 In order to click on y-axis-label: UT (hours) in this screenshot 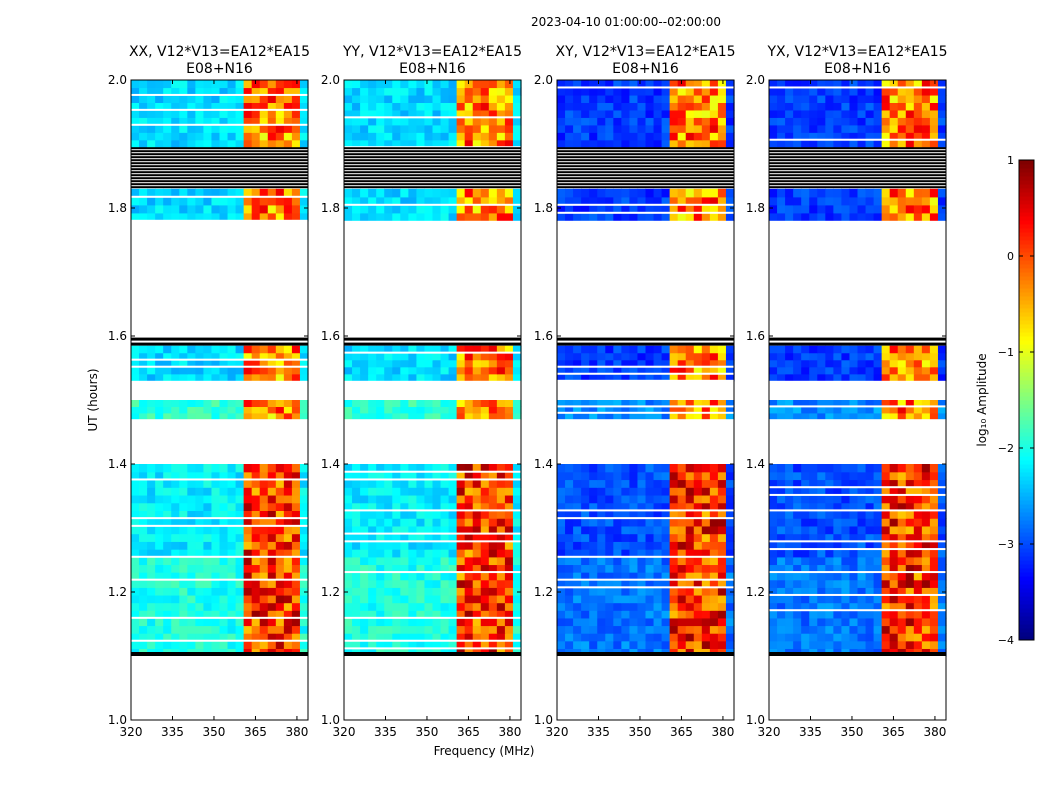, I will do `click(93, 399)`.